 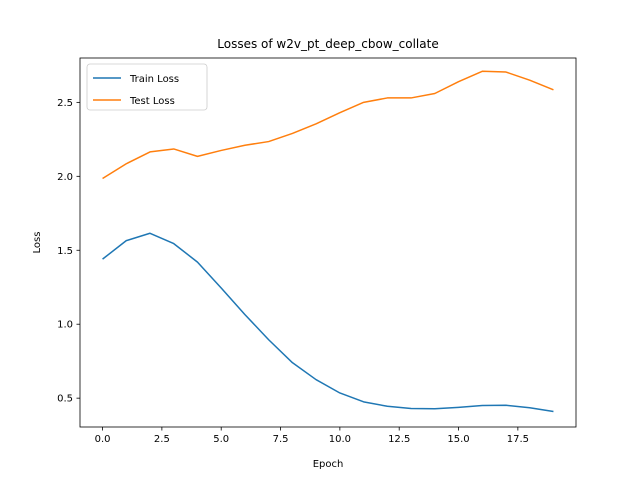 I want to click on y-tick-label: 2.5, so click(x=65, y=103).